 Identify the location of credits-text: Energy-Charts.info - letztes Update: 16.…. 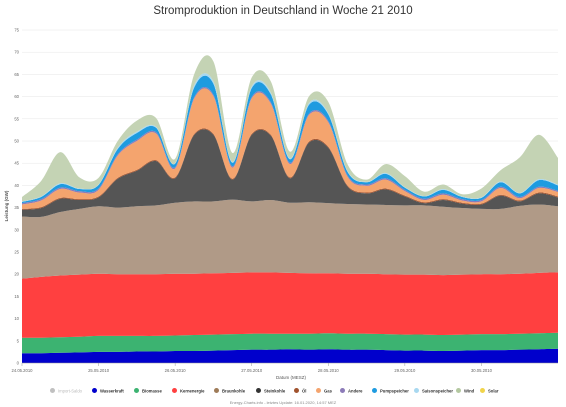
(283, 402).